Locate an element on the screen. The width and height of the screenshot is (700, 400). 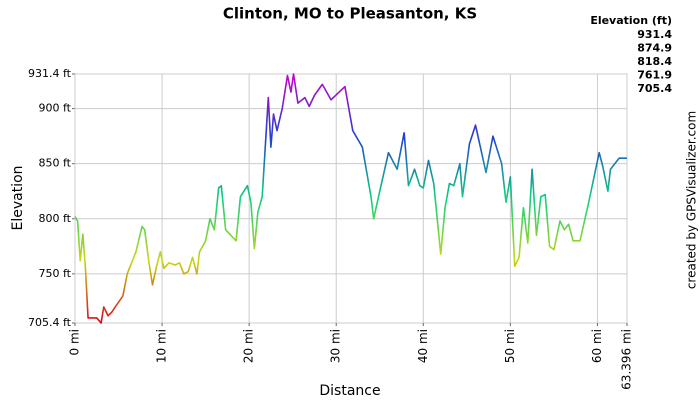
credit: created by GPSVisualizer.com is located at coordinates (692, 200).